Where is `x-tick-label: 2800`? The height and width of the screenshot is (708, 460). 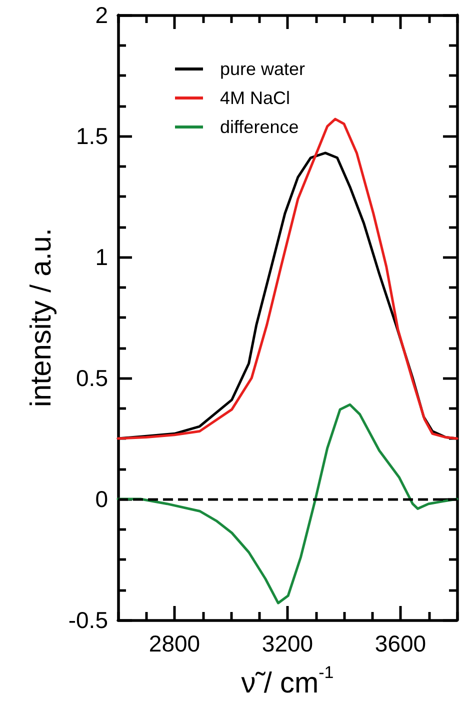 x-tick-label: 2800 is located at coordinates (174, 643).